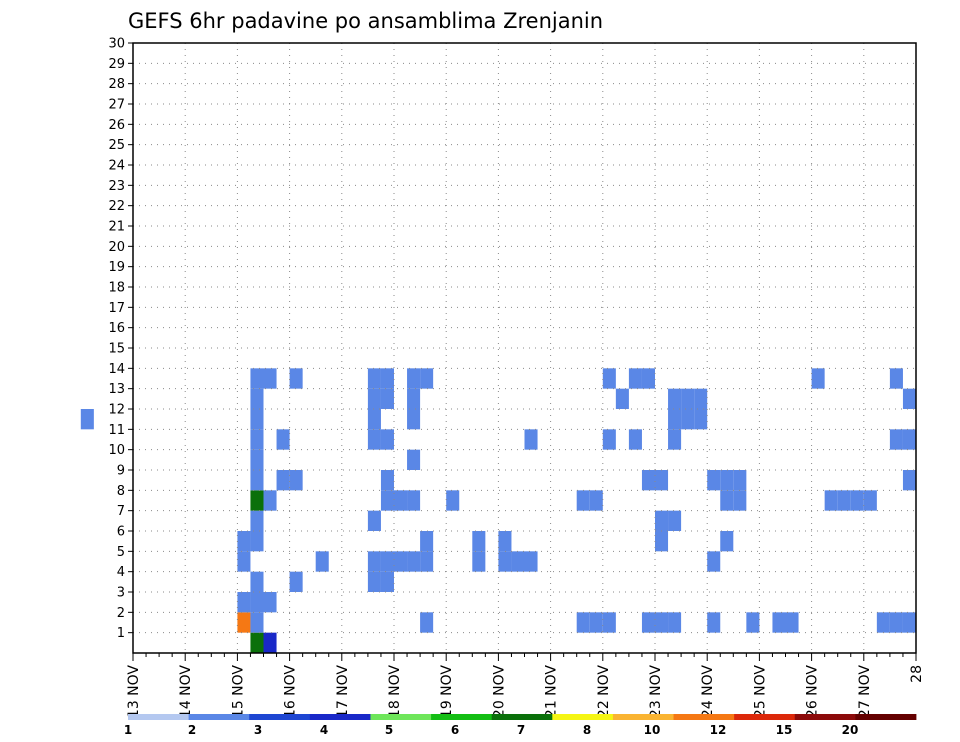 This screenshot has width=960, height=742. What do you see at coordinates (116, 450) in the screenshot?
I see `y-tick-label: 10` at bounding box center [116, 450].